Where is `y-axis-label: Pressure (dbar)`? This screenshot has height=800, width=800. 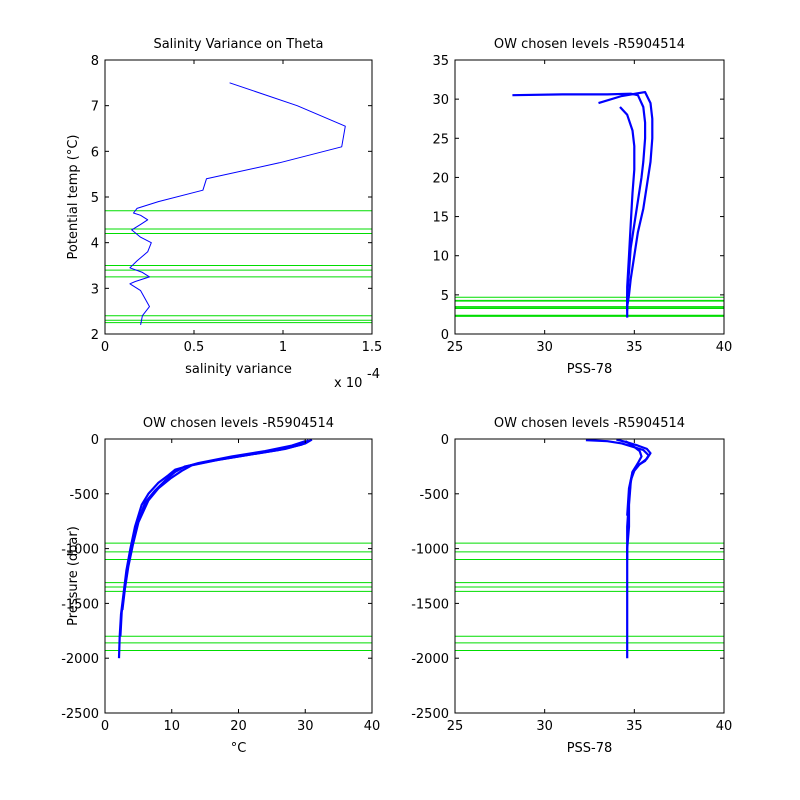 y-axis-label: Pressure (dbar) is located at coordinates (73, 576).